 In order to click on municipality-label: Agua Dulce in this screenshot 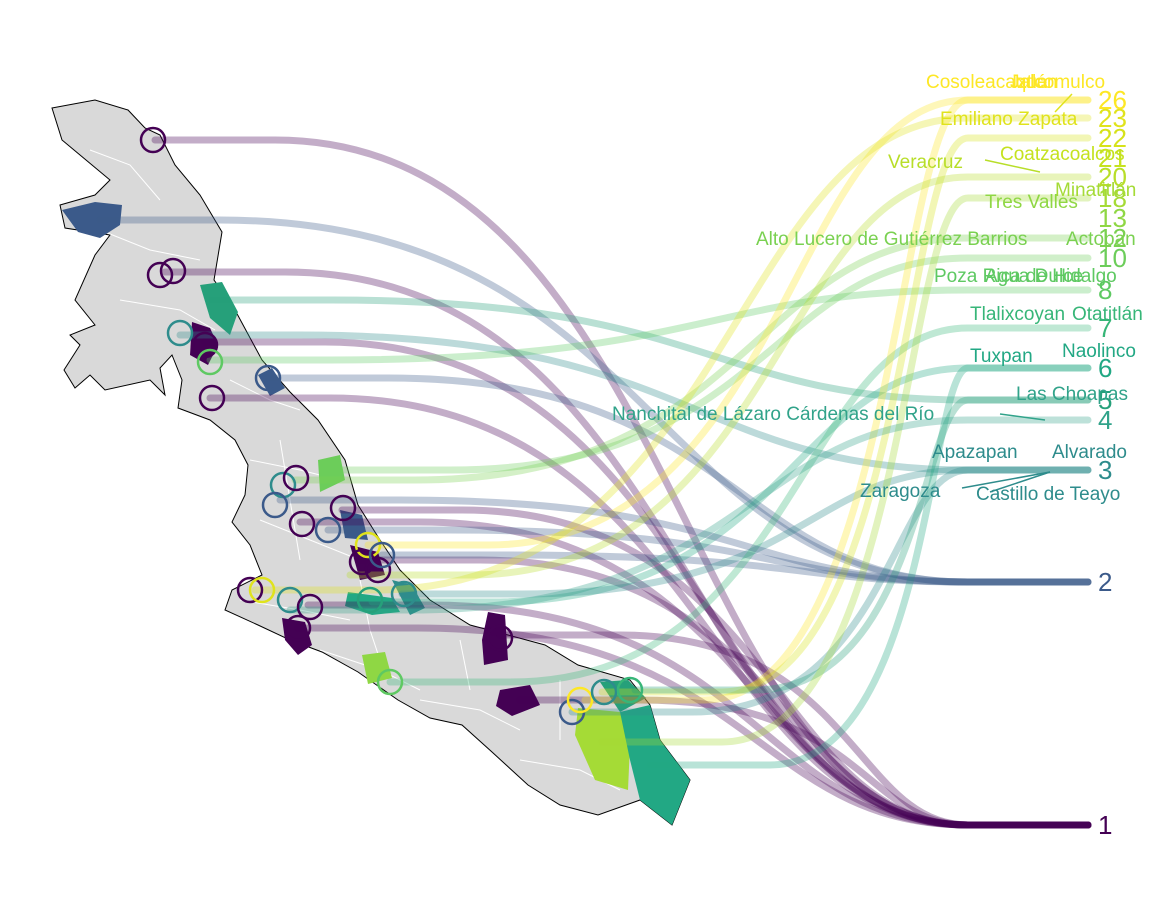, I will do `click(1034, 276)`.